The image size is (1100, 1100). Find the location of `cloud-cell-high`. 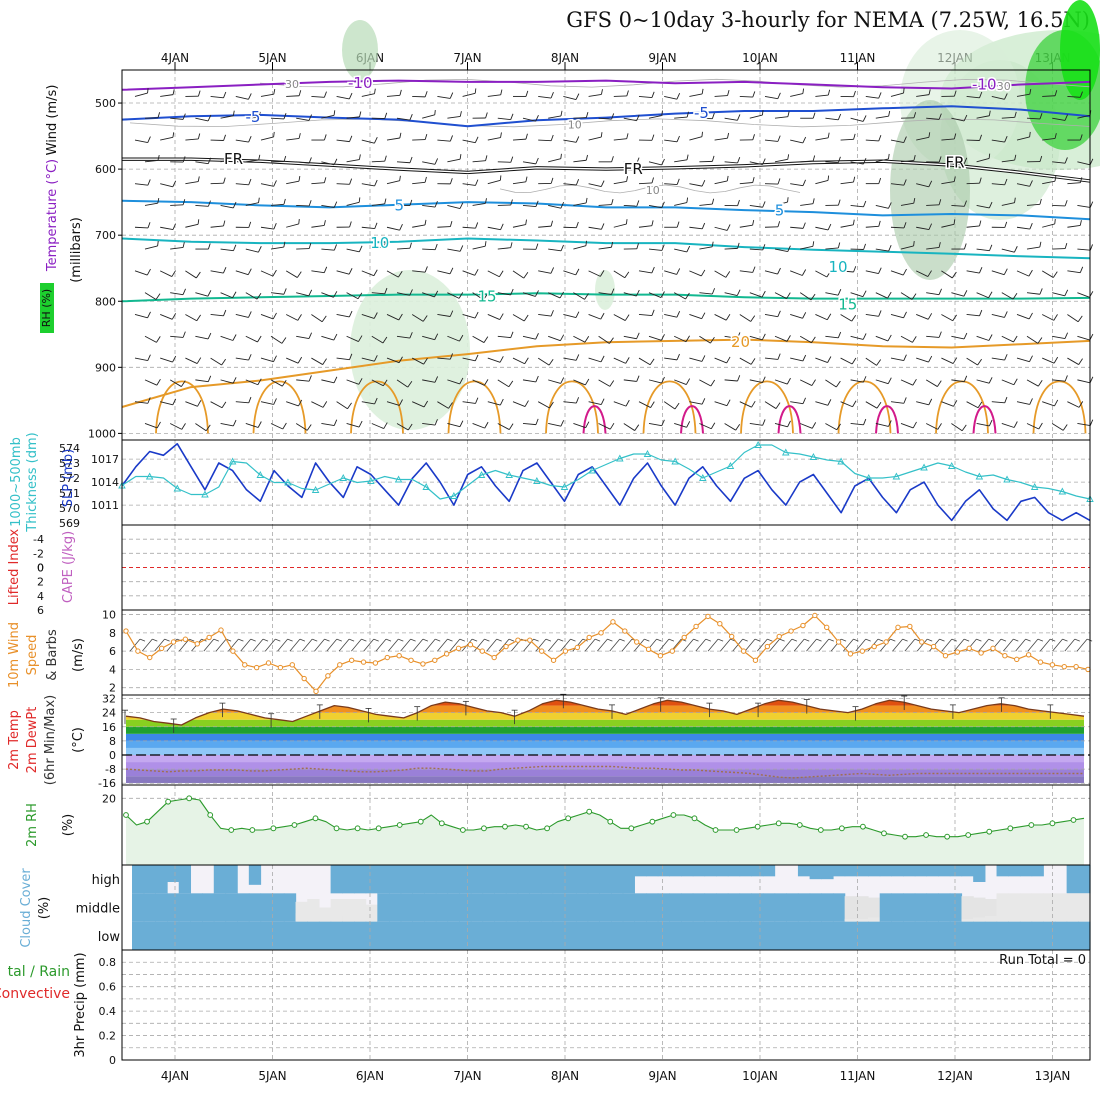

cloud-cell-high is located at coordinates (1002, 871).